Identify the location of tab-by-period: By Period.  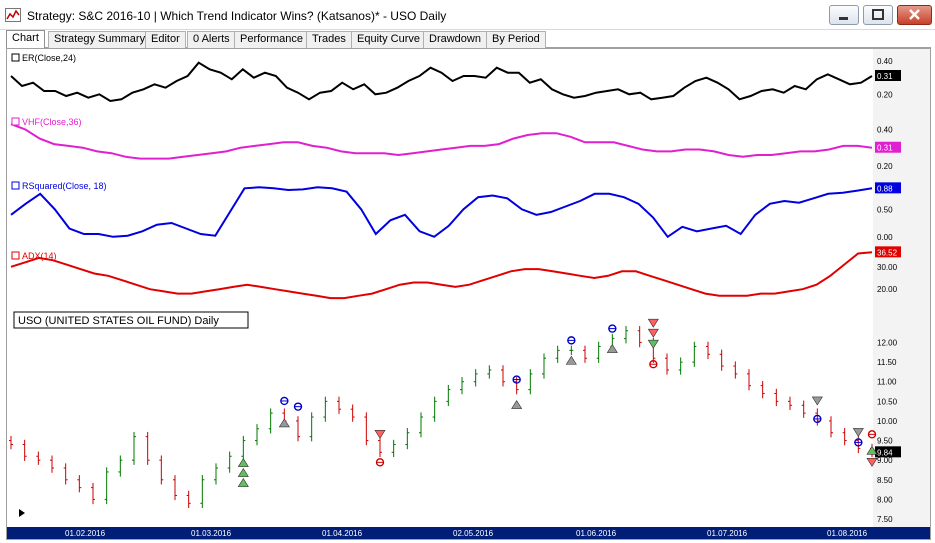
(516, 39).